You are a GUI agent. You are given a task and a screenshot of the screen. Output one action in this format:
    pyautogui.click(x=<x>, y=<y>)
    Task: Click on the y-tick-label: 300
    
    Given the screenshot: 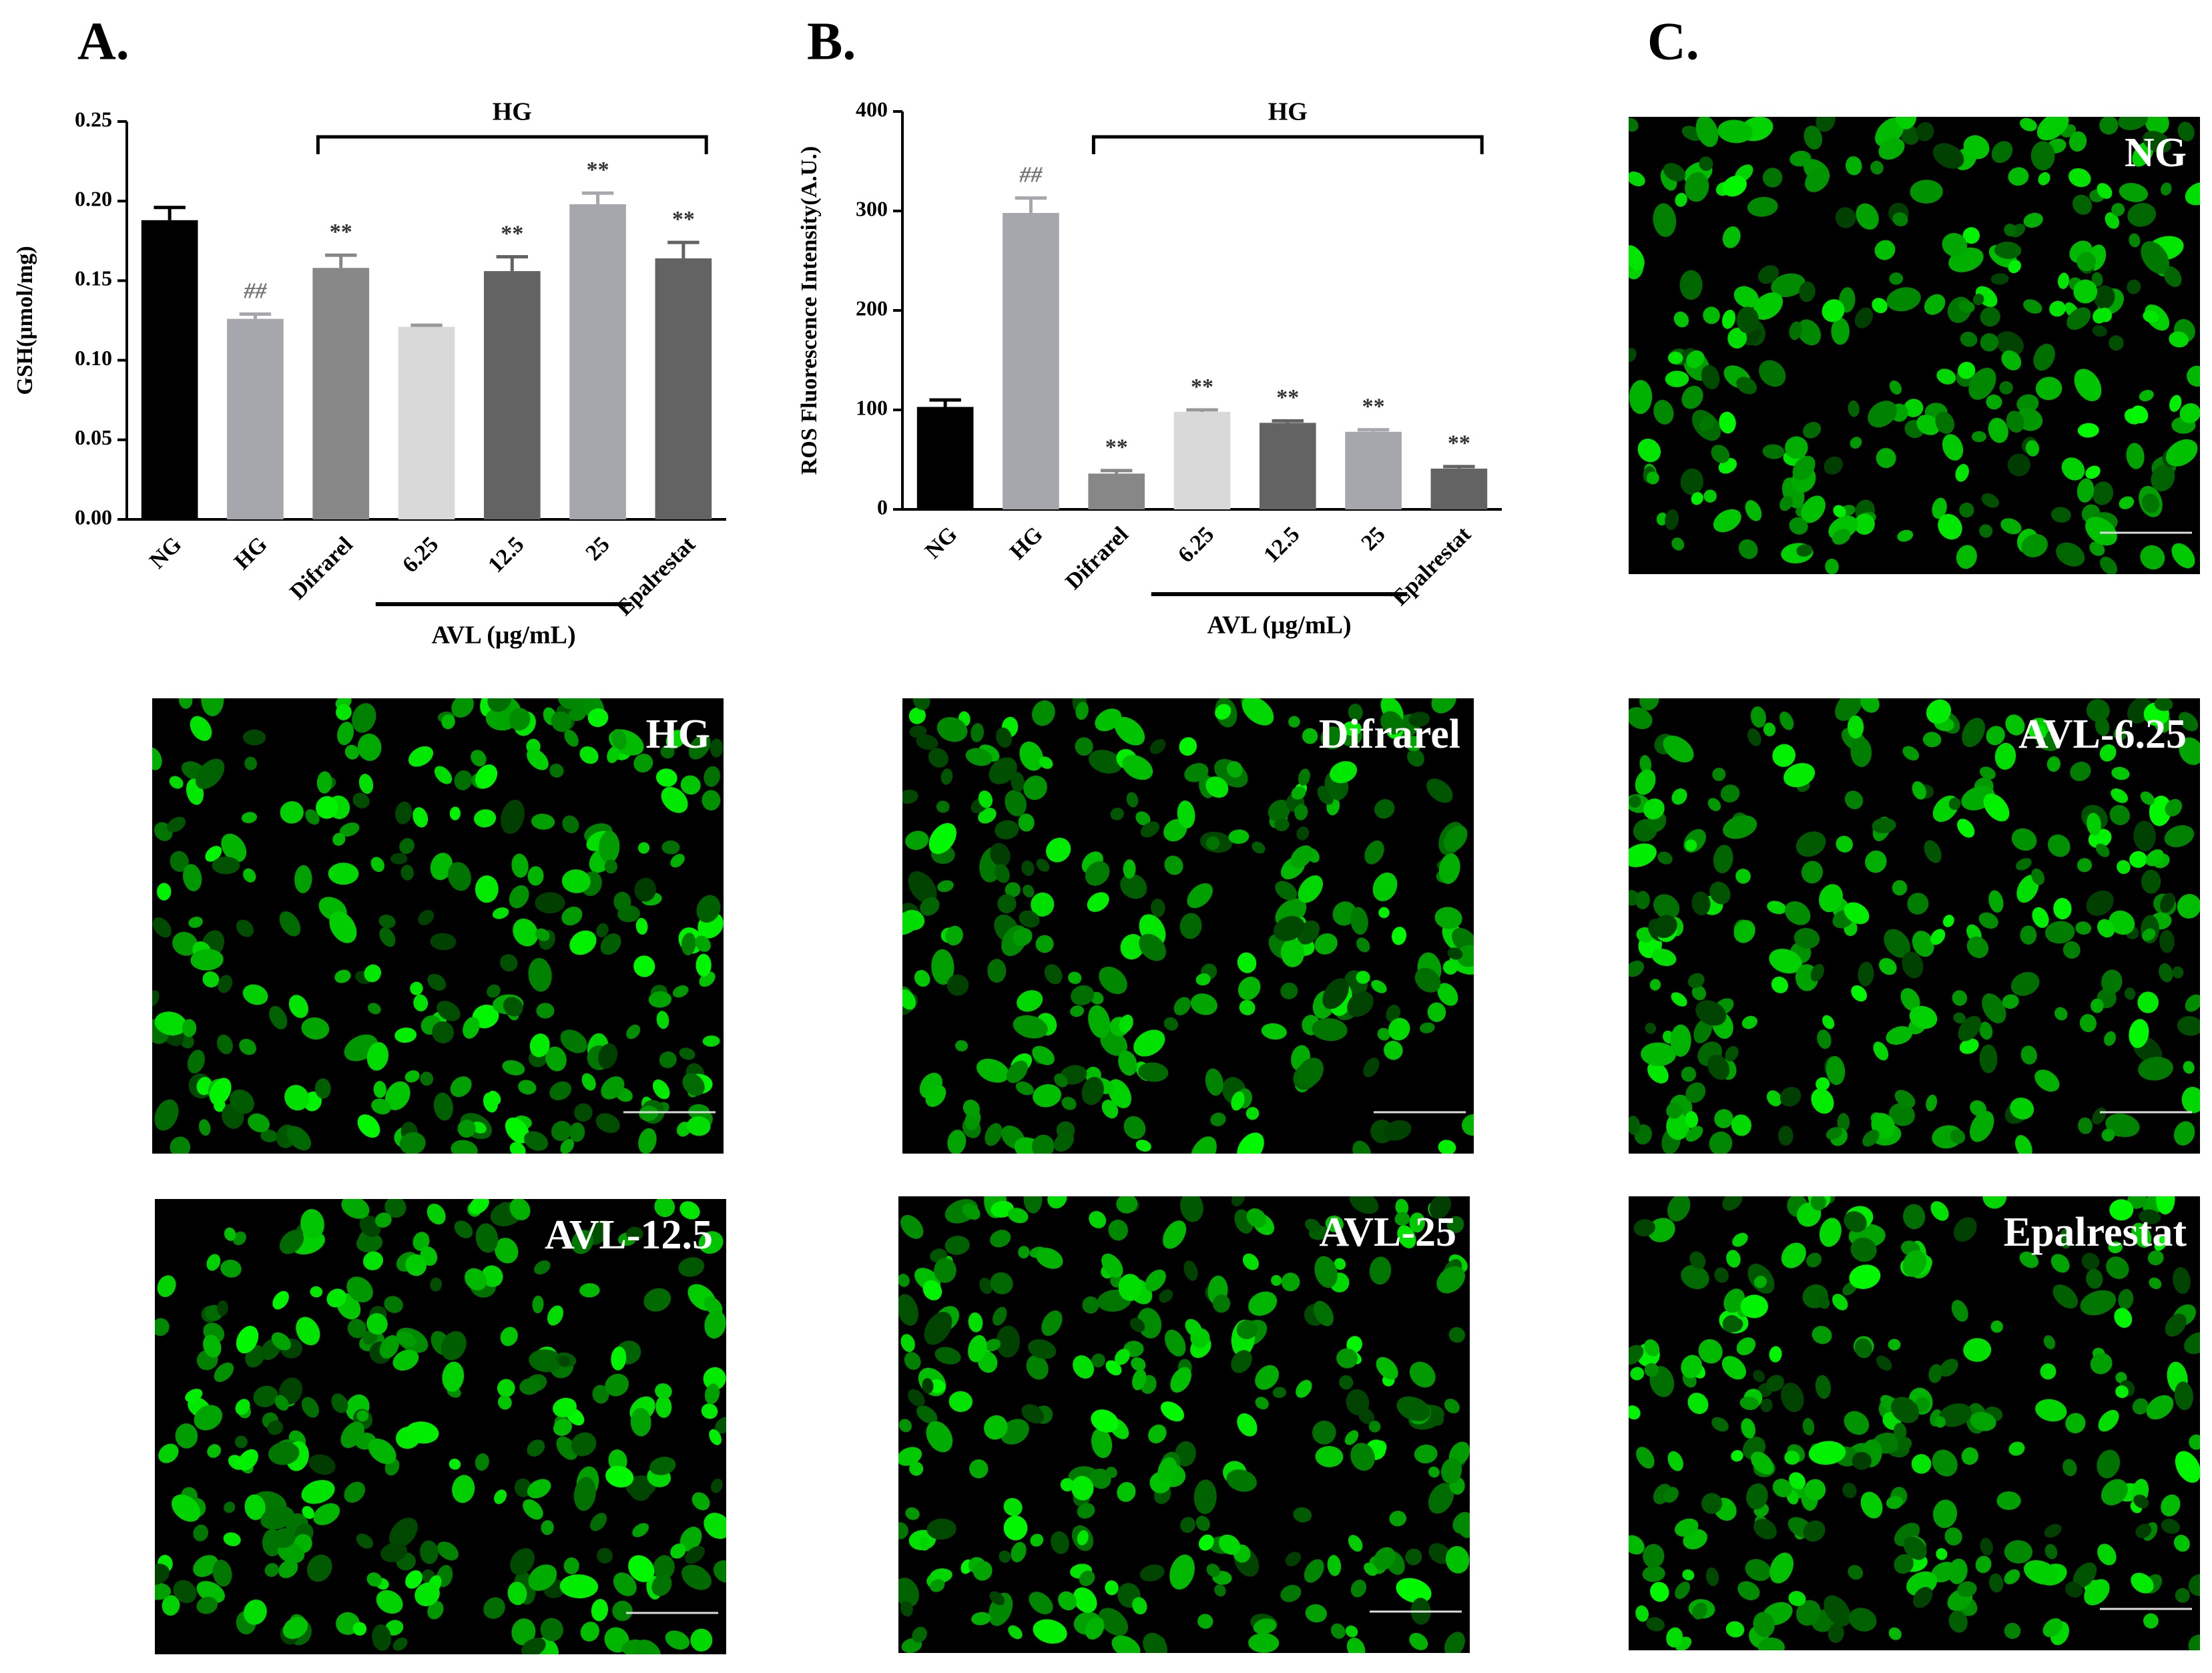 What is the action you would take?
    pyautogui.click(x=872, y=208)
    